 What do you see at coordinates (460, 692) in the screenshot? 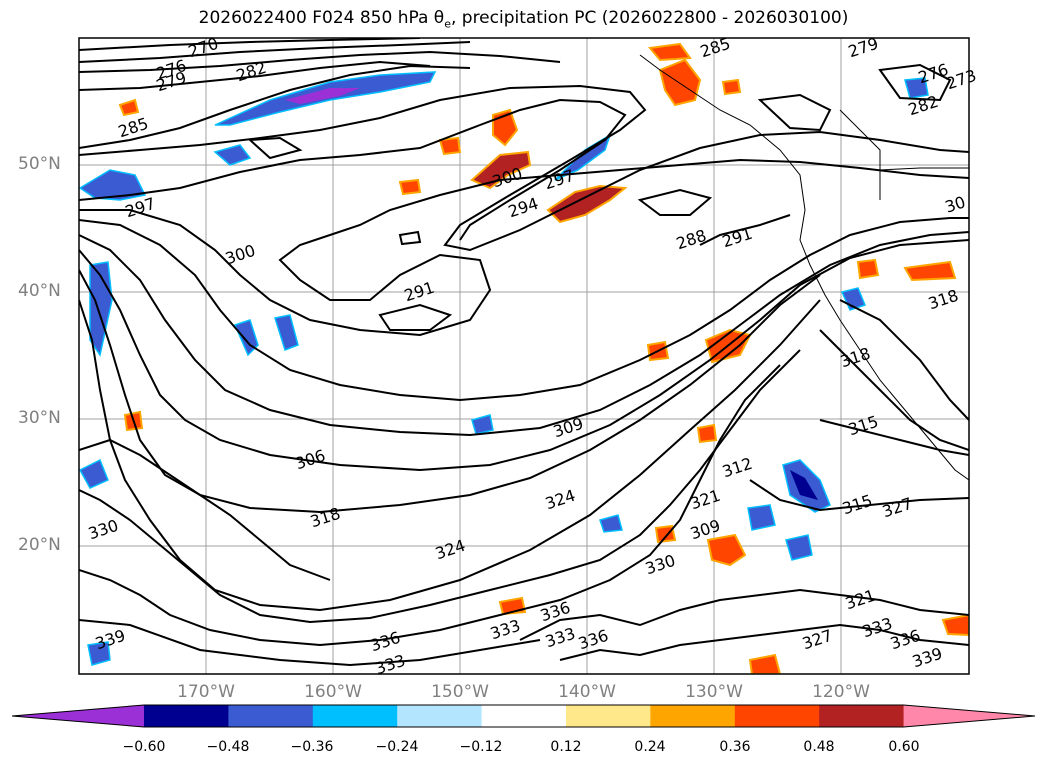
I see `lon-label-150w: 150°W` at bounding box center [460, 692].